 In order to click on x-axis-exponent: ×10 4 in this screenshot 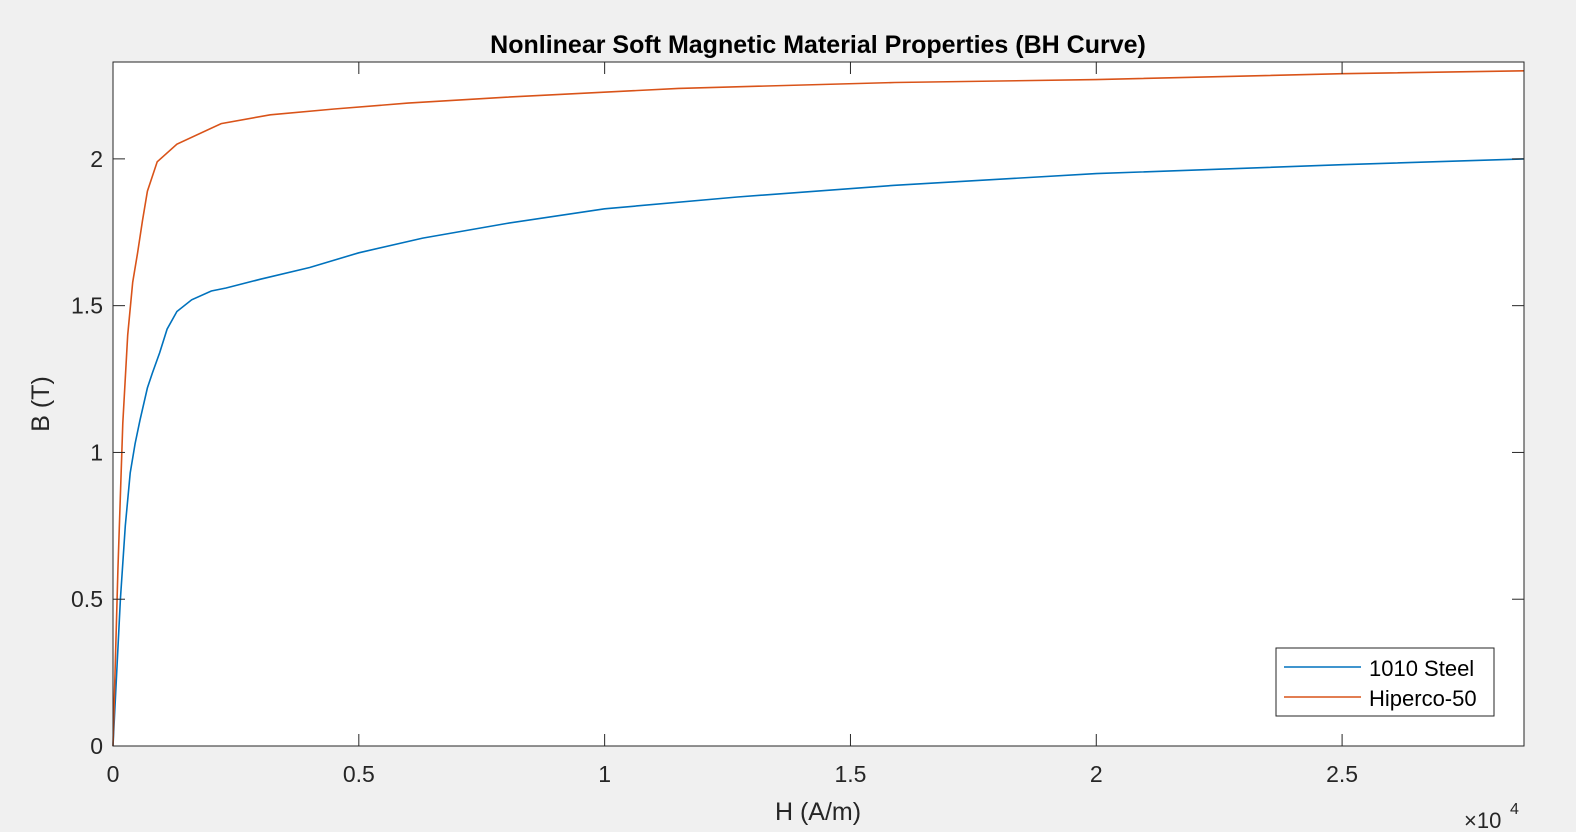, I will do `click(1491, 816)`.